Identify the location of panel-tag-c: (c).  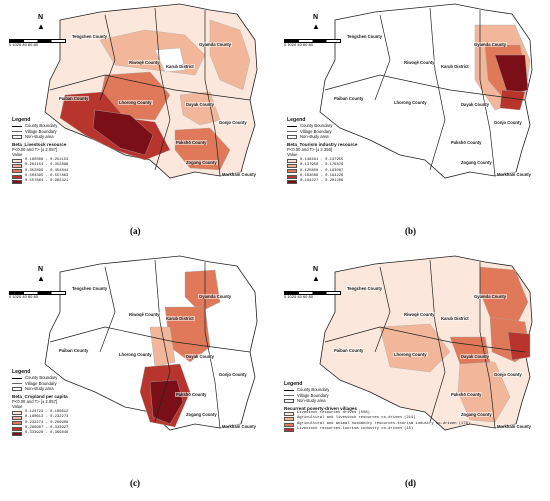
(135, 483).